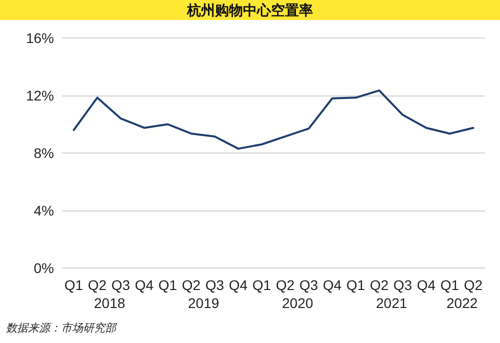 This screenshot has height=343, width=500. What do you see at coordinates (249, 10) in the screenshot?
I see `chart-title: 杭州购物中心空置率` at bounding box center [249, 10].